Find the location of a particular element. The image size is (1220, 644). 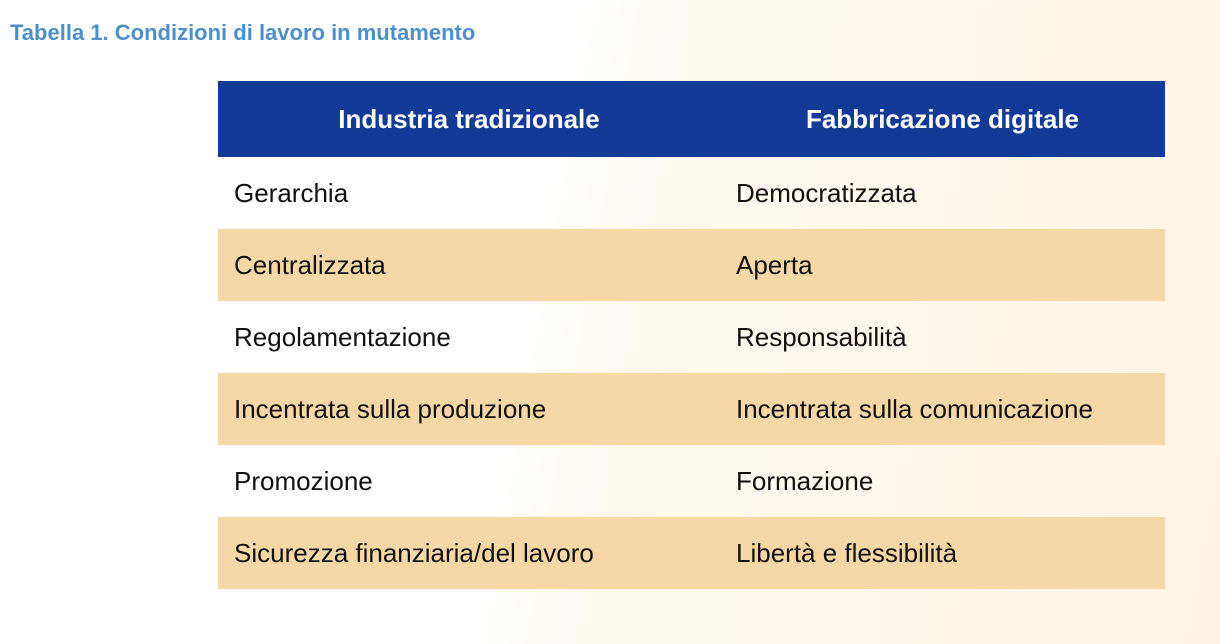

table-cell: Incentrata sulla produzione is located at coordinates (469, 409).